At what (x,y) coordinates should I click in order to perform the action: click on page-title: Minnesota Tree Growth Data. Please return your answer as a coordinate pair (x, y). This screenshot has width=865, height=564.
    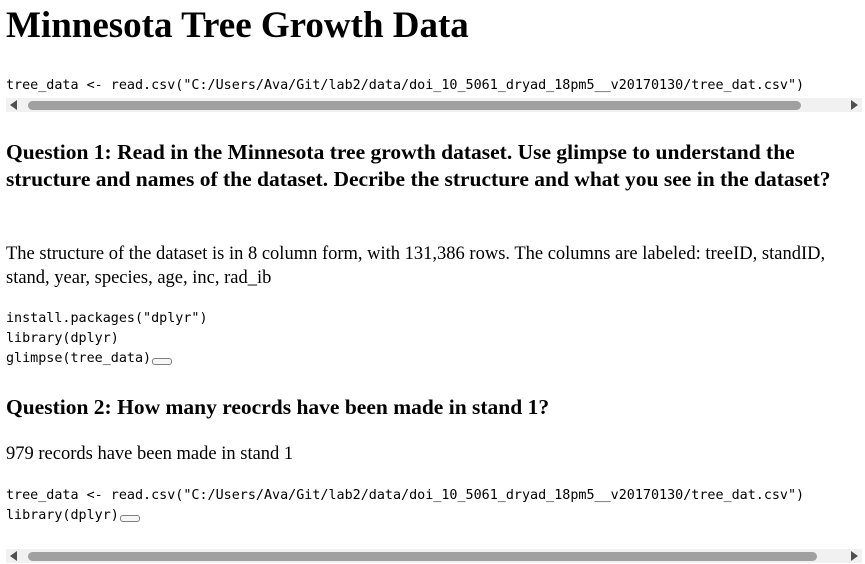
    Looking at the image, I should click on (237, 25).